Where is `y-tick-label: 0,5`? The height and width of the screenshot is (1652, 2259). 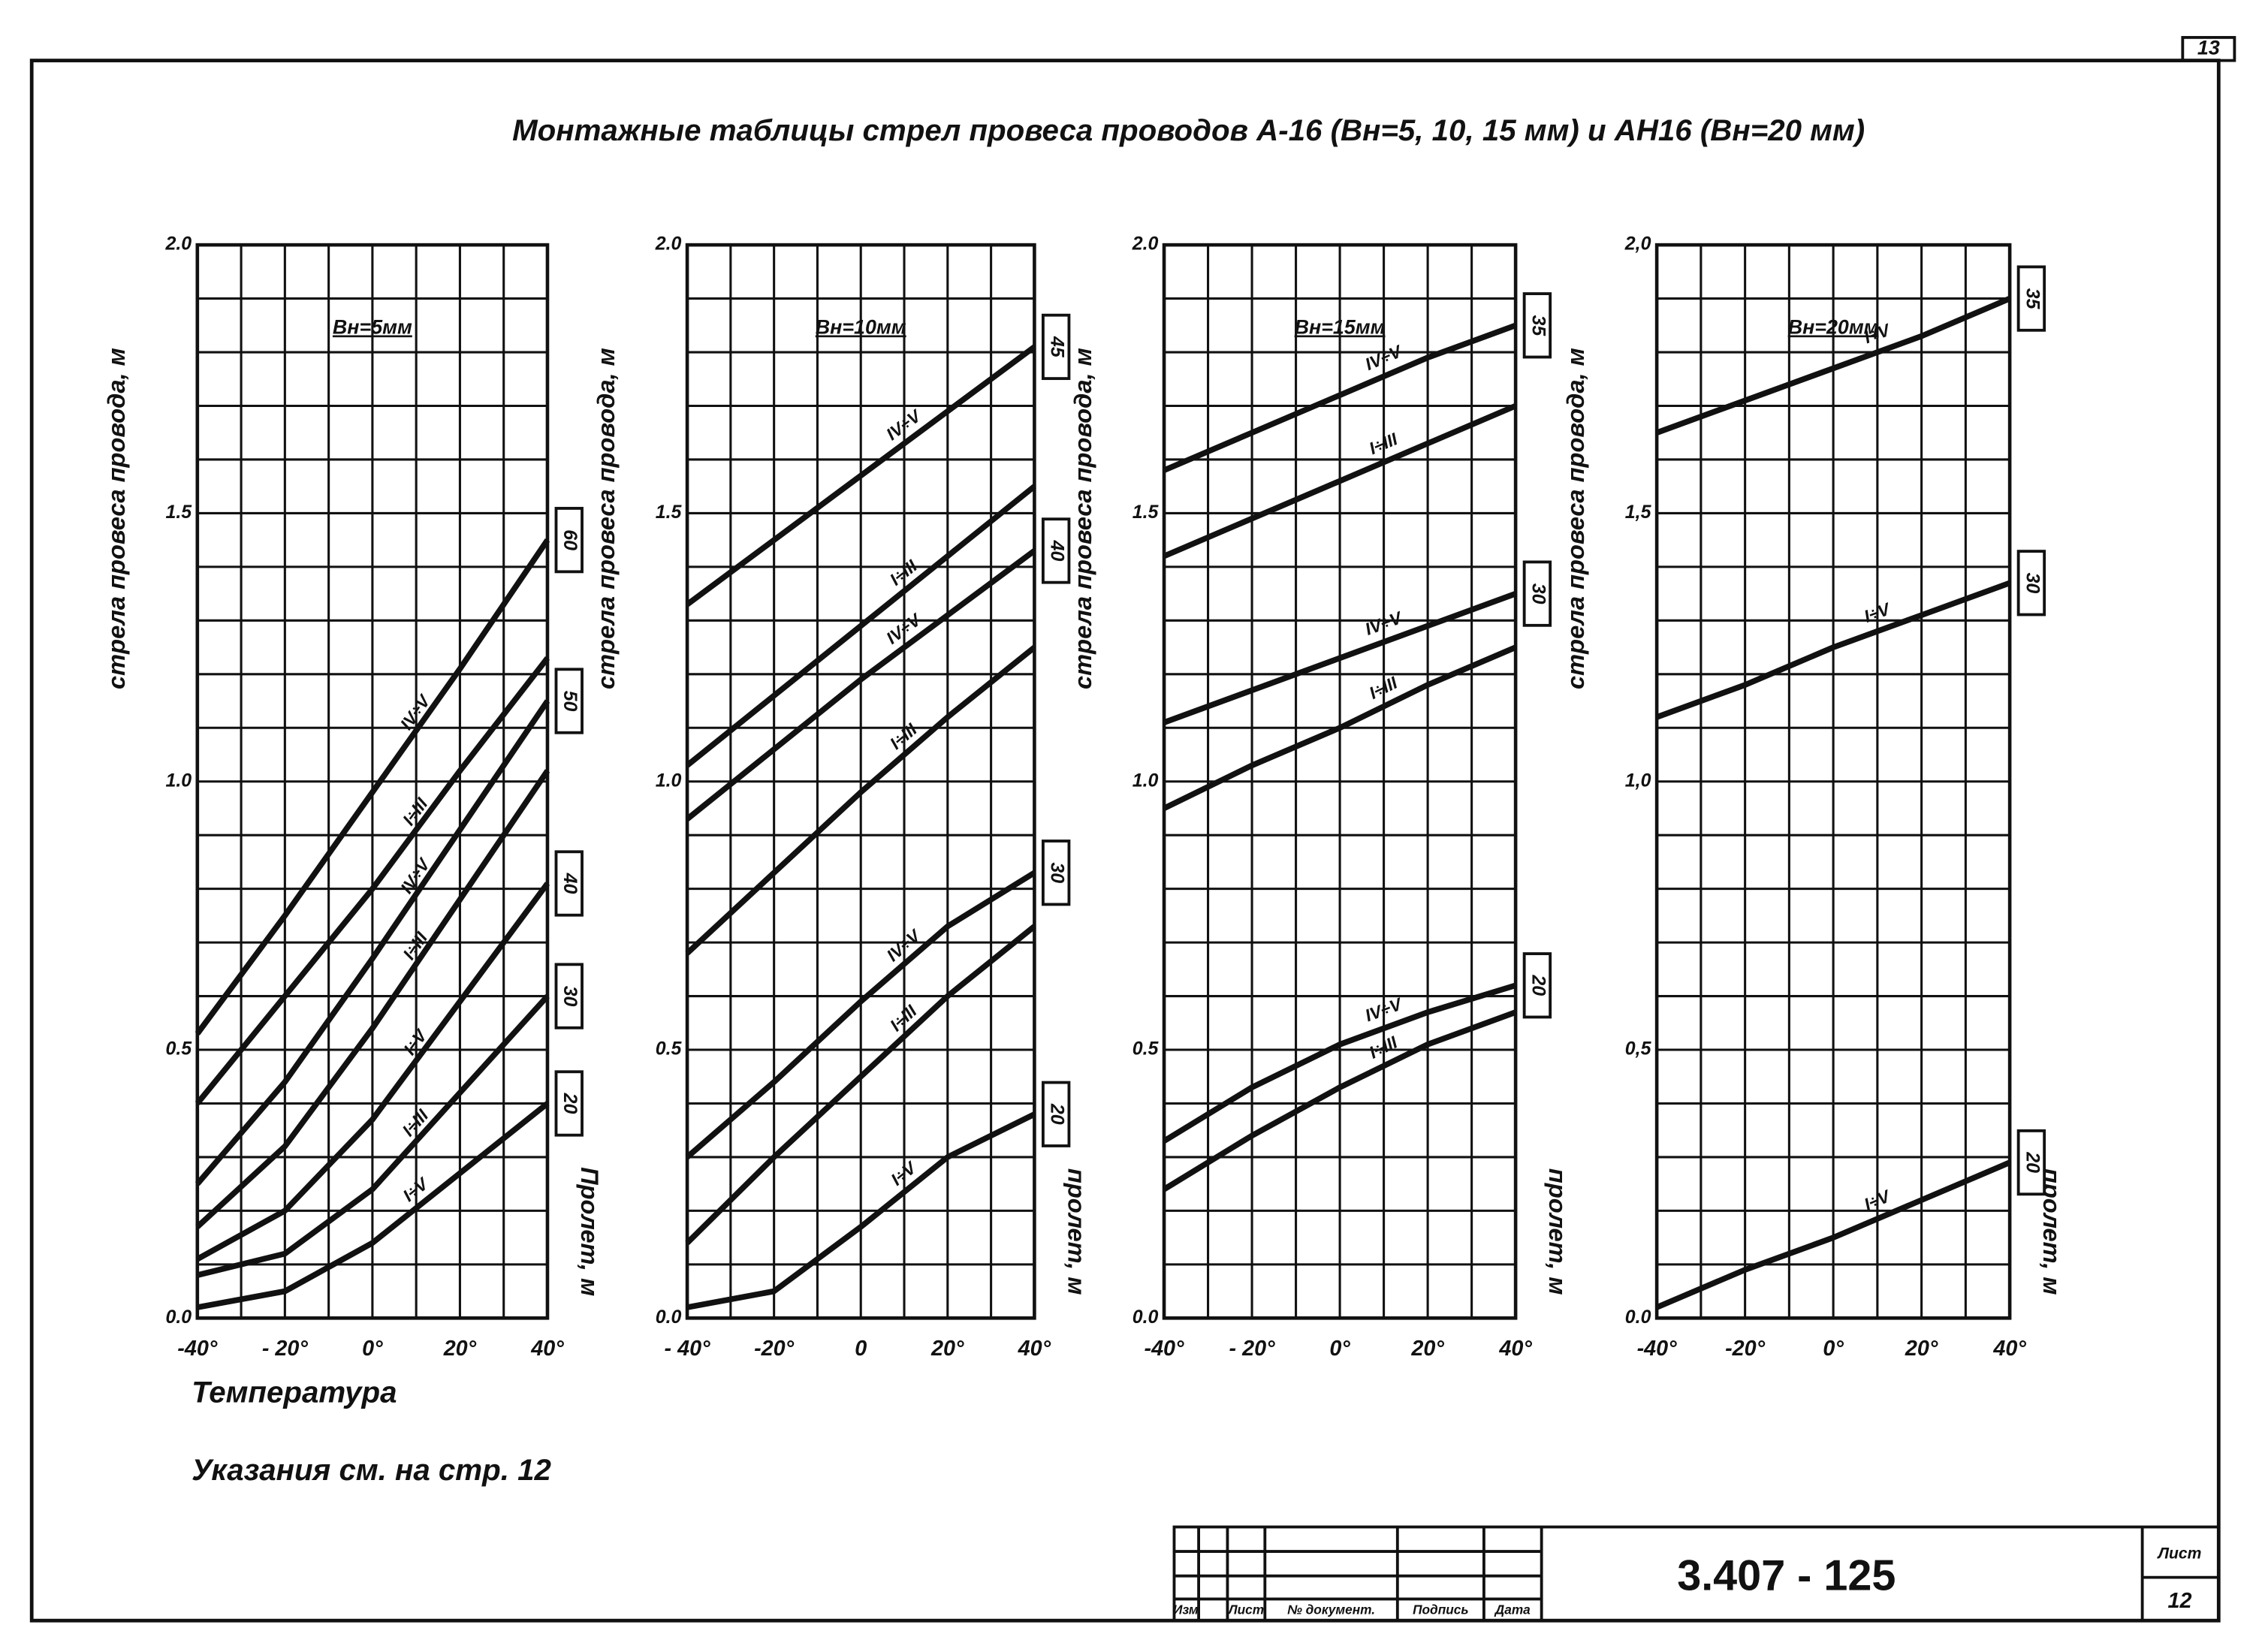
y-tick-label: 0,5 is located at coordinates (1639, 1049).